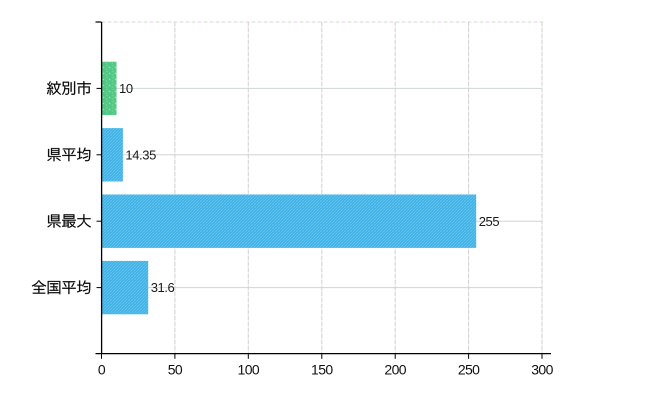 This screenshot has width=650, height=400. I want to click on svg-text: 50, so click(175, 370).